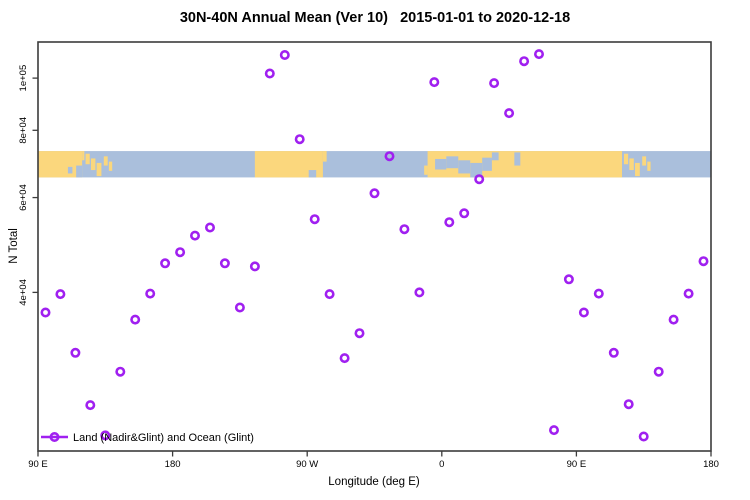 The image size is (750, 500). Describe the element at coordinates (14, 246) in the screenshot. I see `y-axis-title: N Total` at that location.